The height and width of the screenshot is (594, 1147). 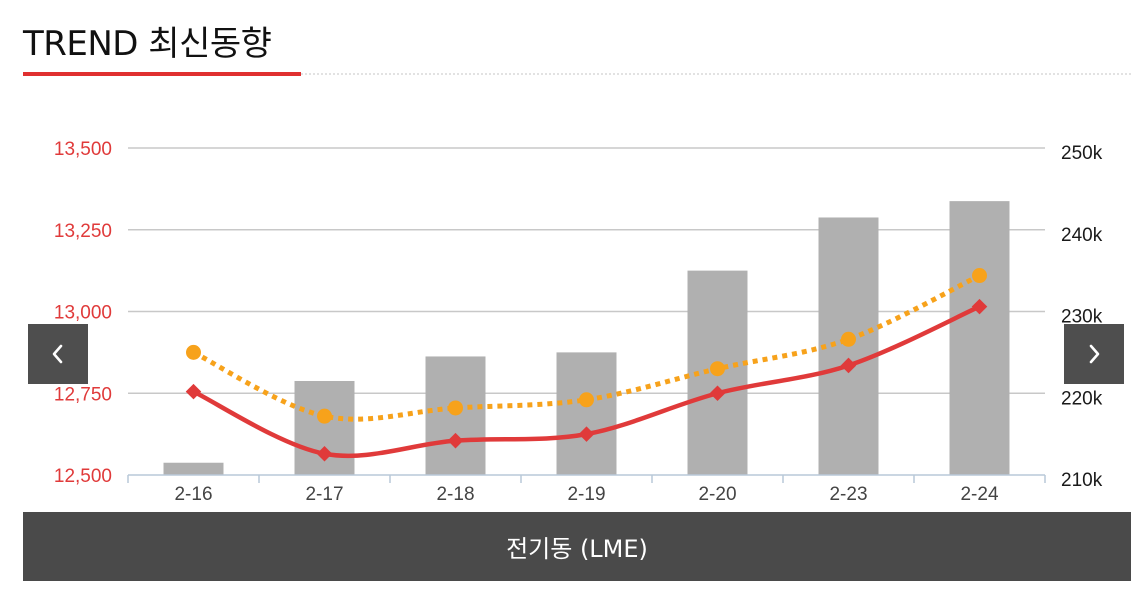 What do you see at coordinates (324, 494) in the screenshot?
I see `x-tick-label: 2-17` at bounding box center [324, 494].